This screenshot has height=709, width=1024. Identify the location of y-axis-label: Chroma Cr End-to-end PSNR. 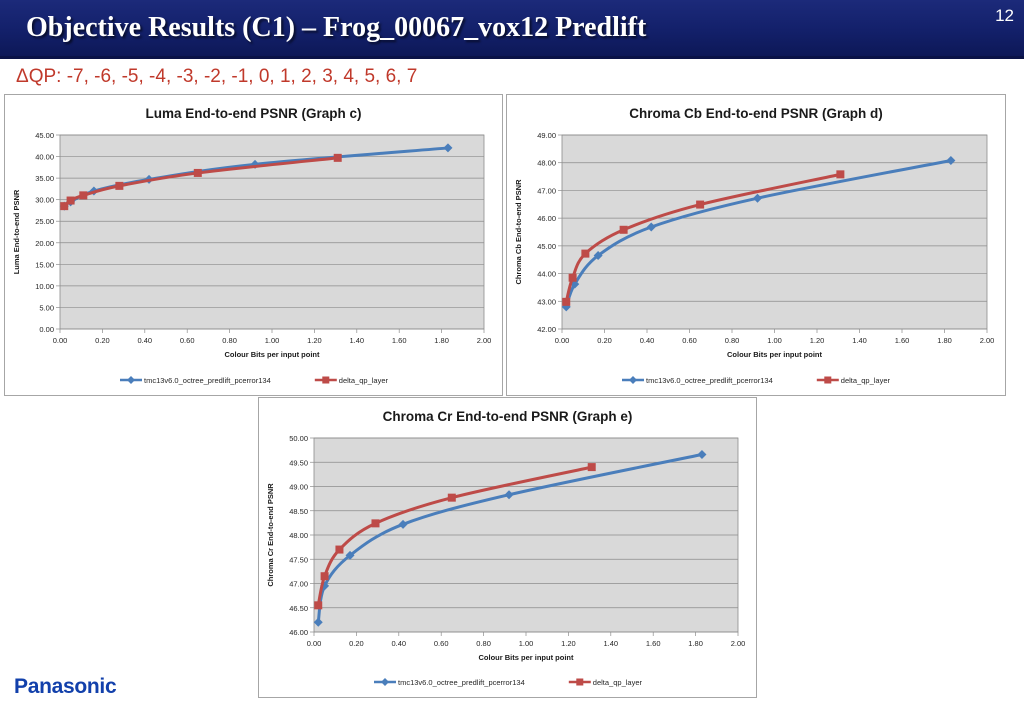
(270, 535).